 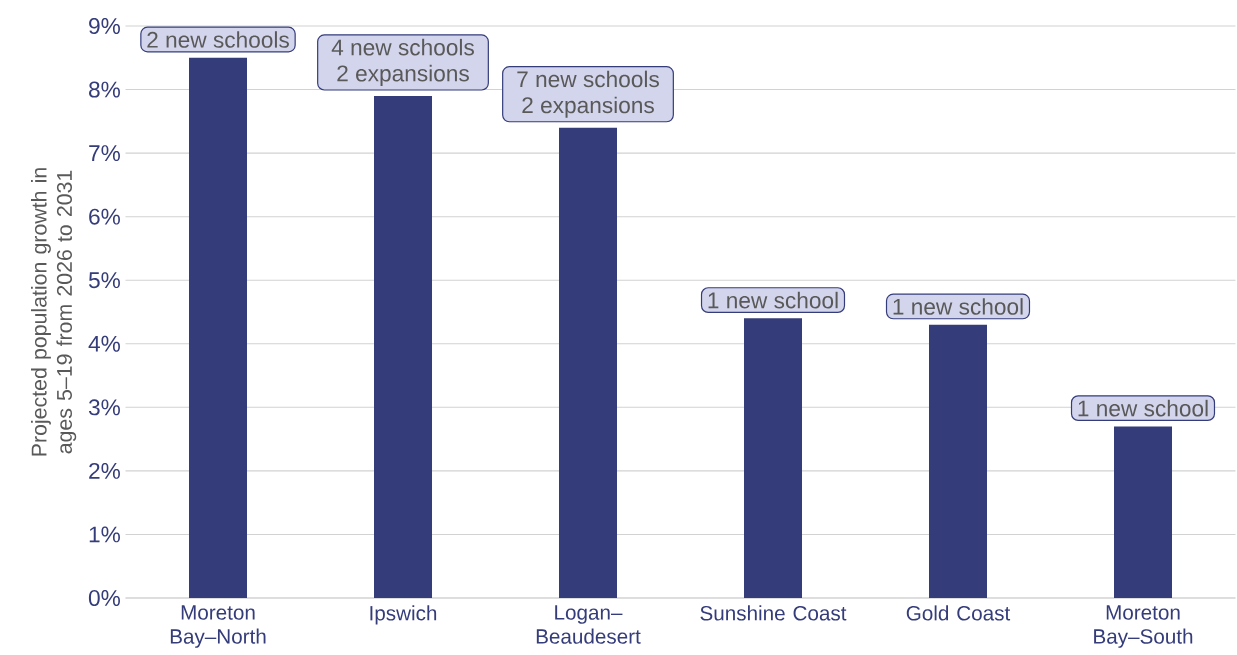 I want to click on annotation: 2 new schools, so click(x=218, y=39).